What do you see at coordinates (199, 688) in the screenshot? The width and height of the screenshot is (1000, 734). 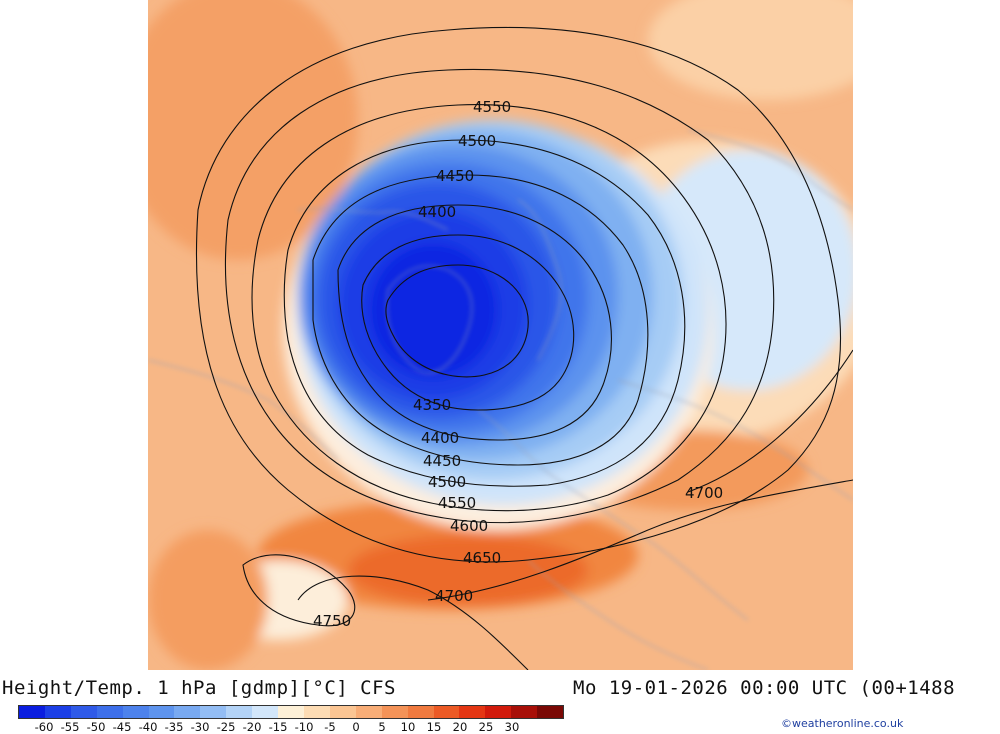 I see `map-title: Height/Temp. 1 hPa [gdmp][°C] CFS` at bounding box center [199, 688].